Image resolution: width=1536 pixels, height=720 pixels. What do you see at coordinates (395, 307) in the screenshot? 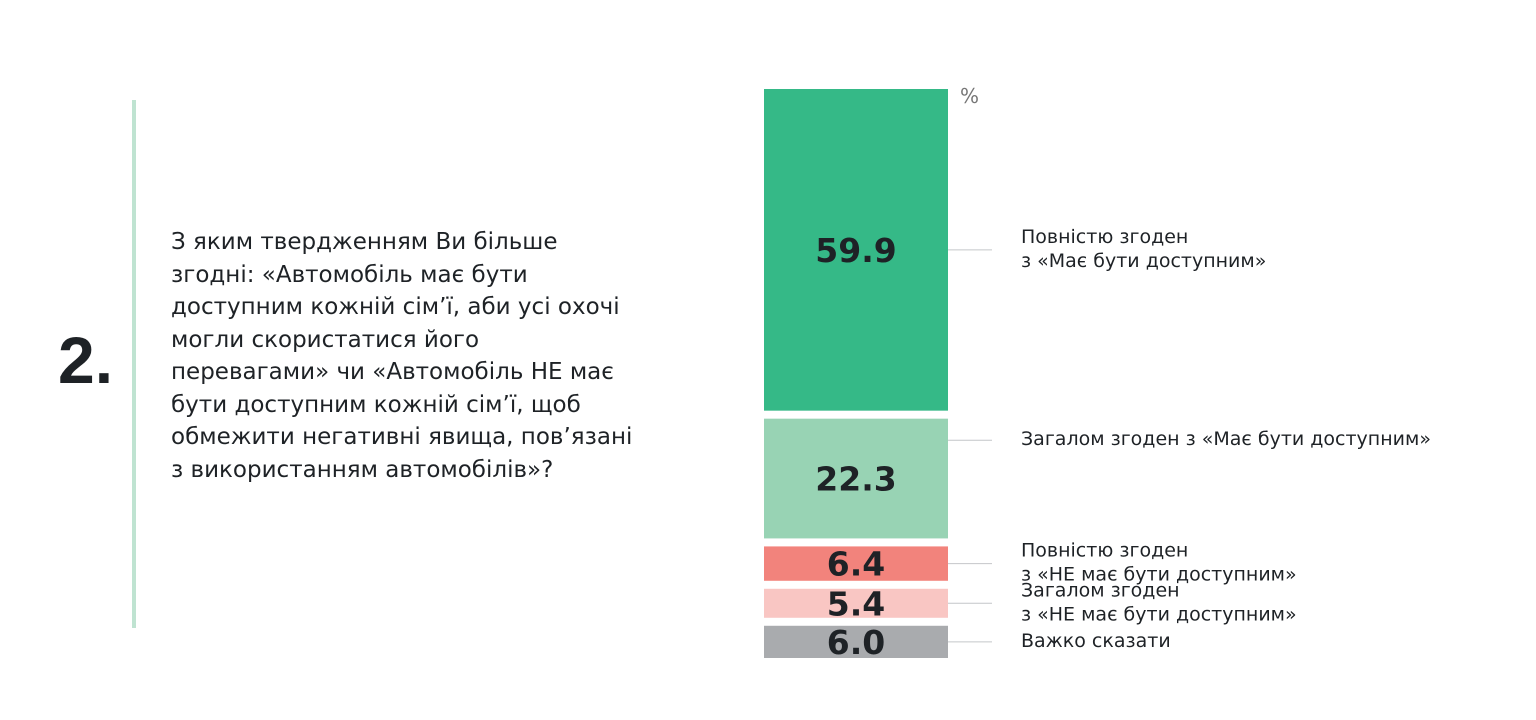
I see `question-line: доступним кожній сім’ї, аби усі охочі` at bounding box center [395, 307].